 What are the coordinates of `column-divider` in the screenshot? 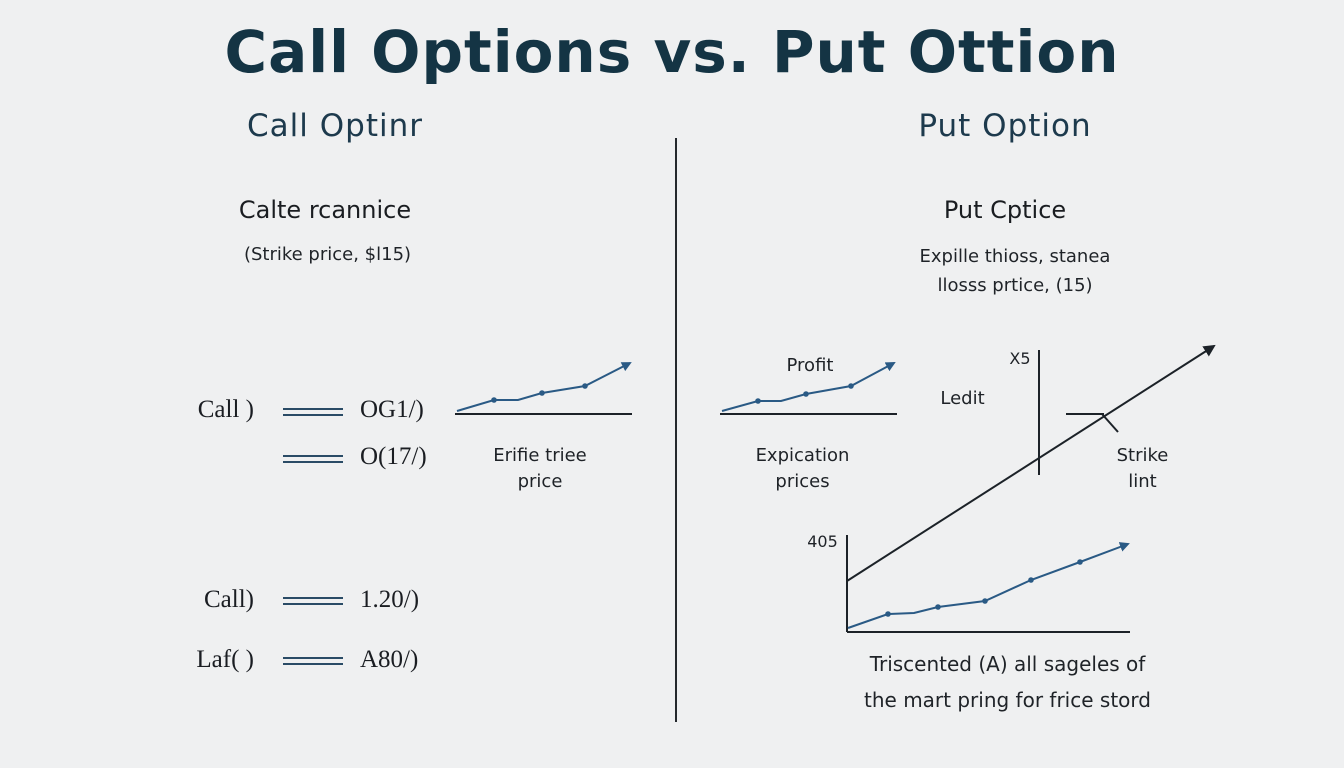 It's located at (676, 430).